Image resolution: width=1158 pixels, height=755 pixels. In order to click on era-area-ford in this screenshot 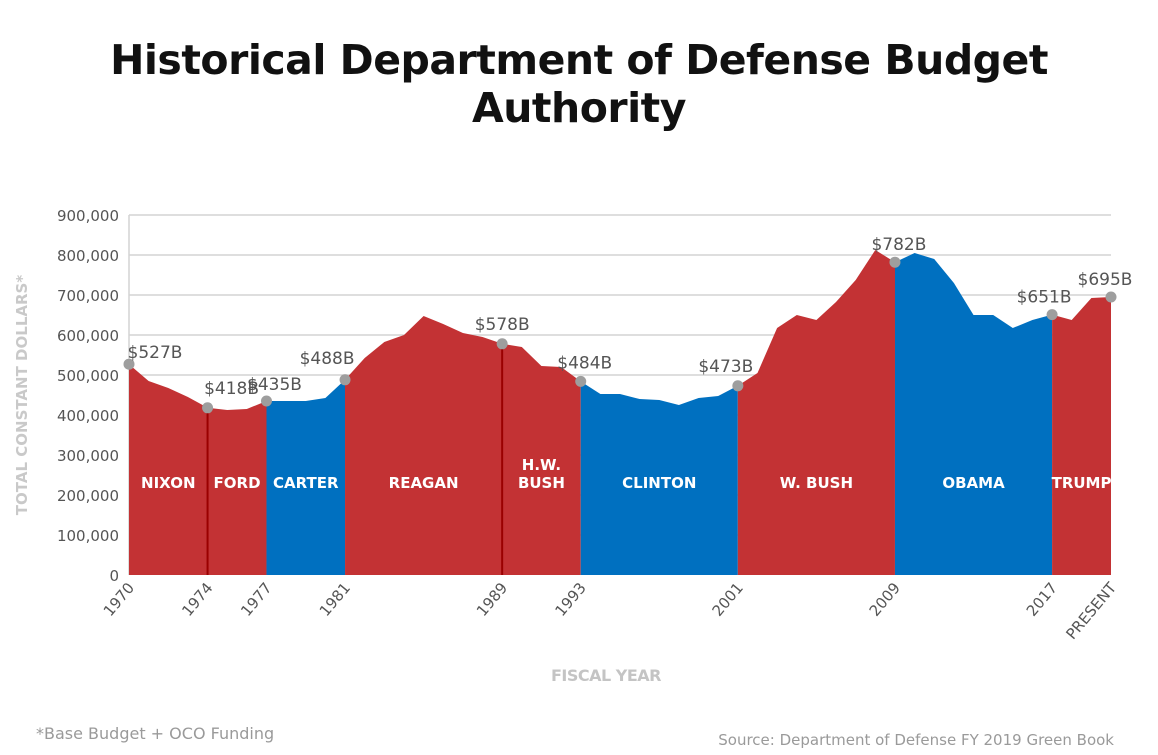, I will do `click(237, 488)`.